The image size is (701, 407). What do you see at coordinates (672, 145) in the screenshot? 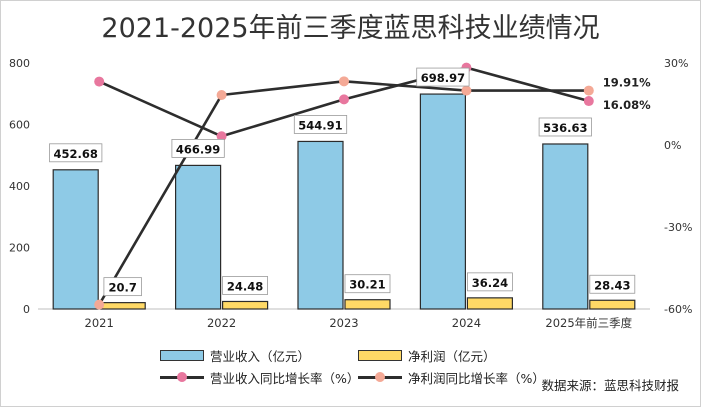
I see `y-right-tick-label: 0%` at bounding box center [672, 145].